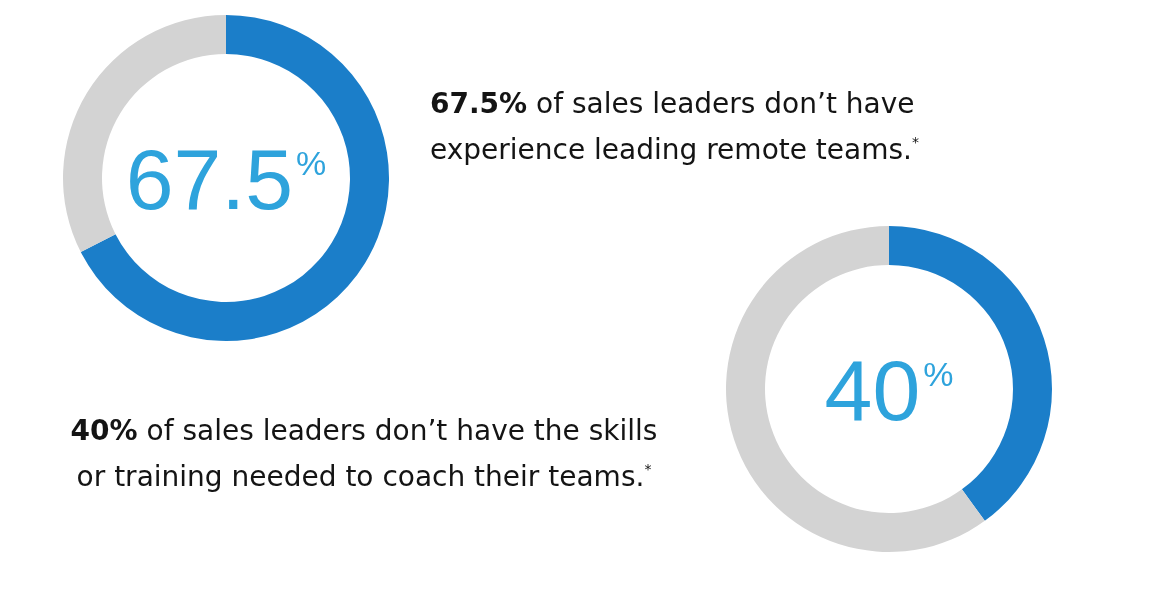 The height and width of the screenshot is (591, 1157). I want to click on text: 67.5% of sales leaders don’t have experience leading remote teams.$^{*}$, so click(675, 127).